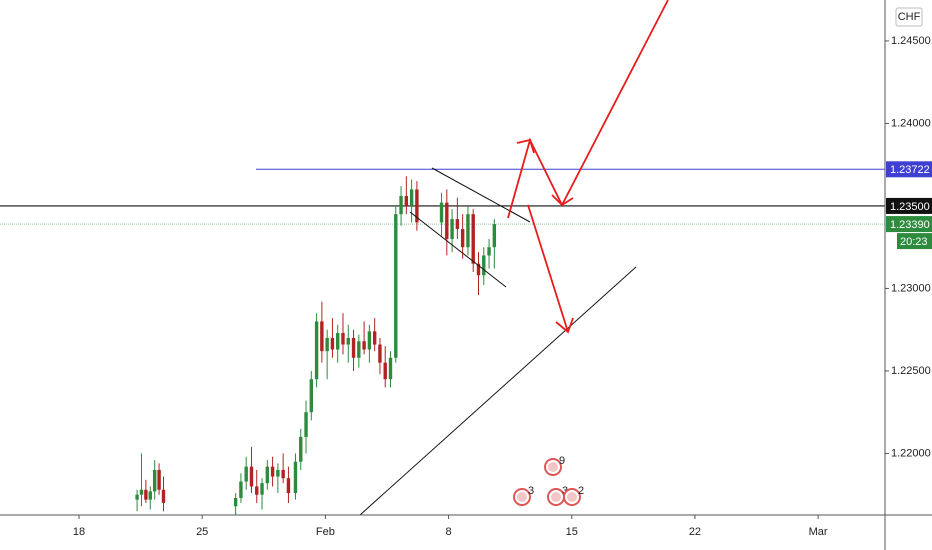  Describe the element at coordinates (498, 391) in the screenshot. I see `trend-line` at that location.